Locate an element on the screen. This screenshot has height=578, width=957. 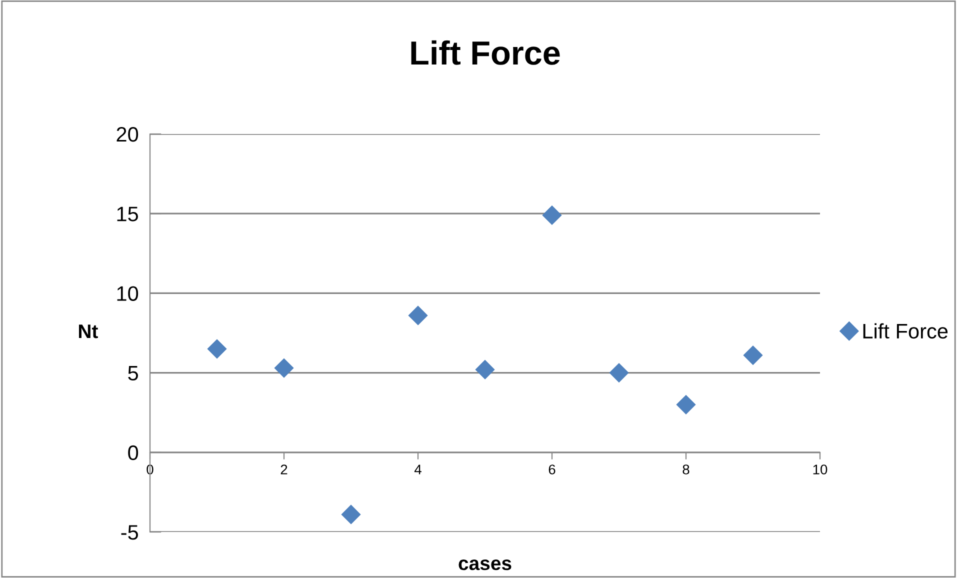
x-tick-label: 4 is located at coordinates (418, 469).